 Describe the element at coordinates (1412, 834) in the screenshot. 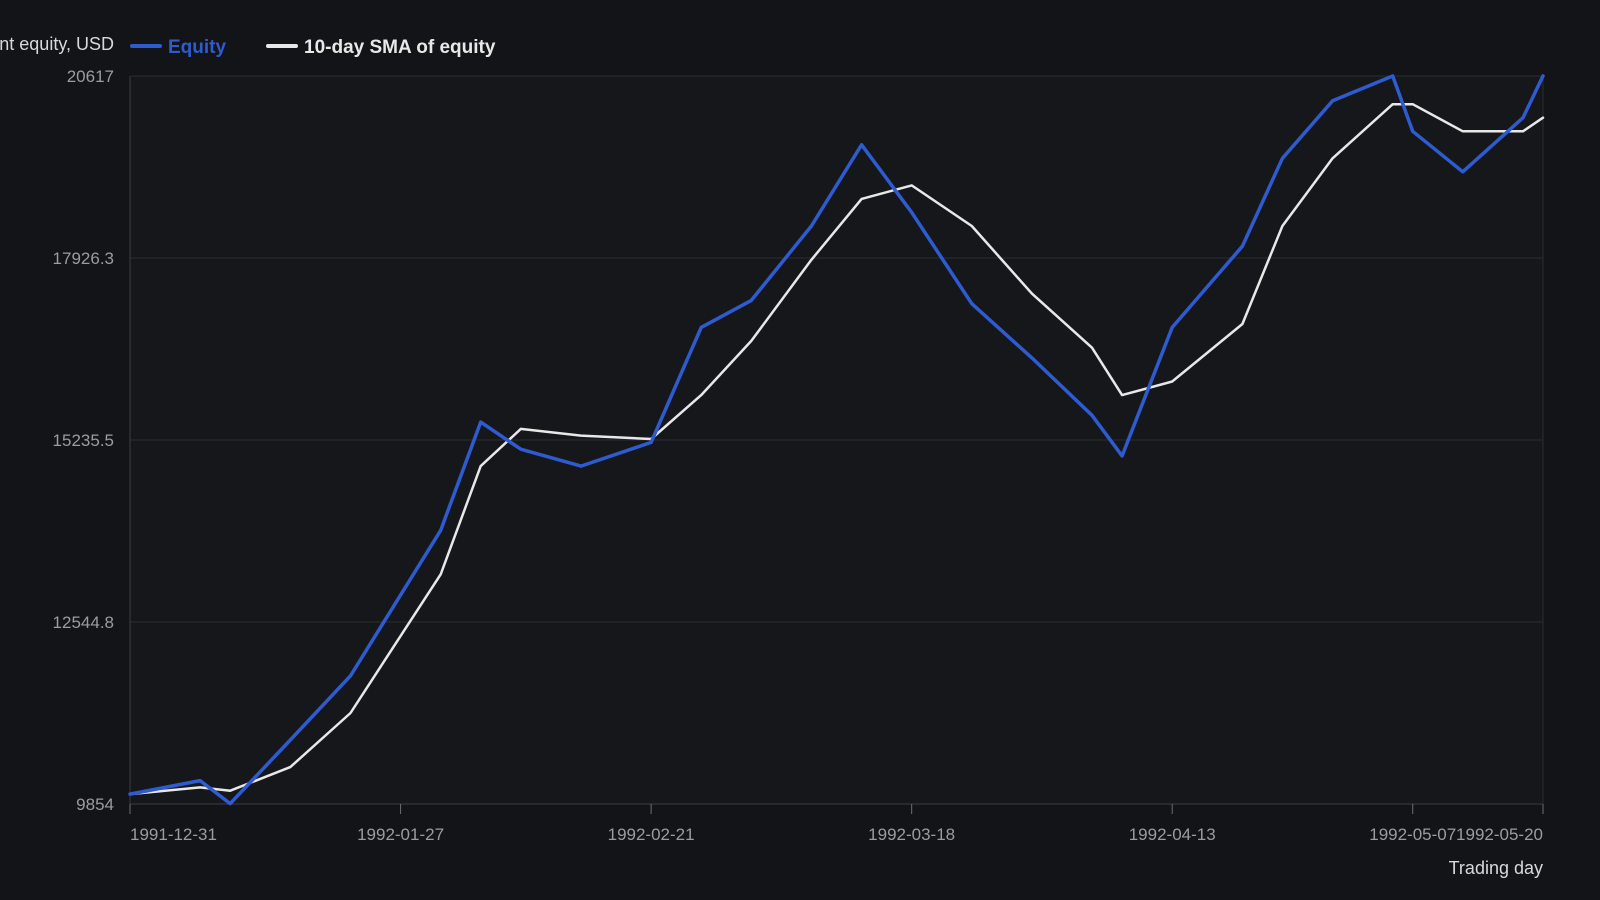

I see `x-tick-label: 1992-05-07` at that location.